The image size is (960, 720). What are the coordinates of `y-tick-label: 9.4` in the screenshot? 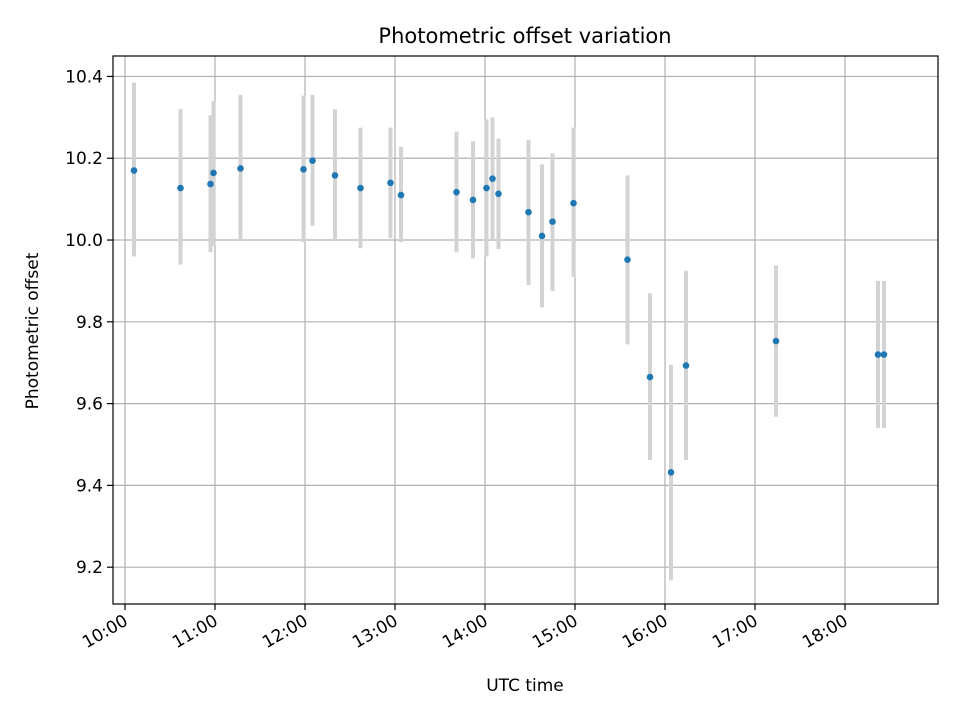 It's located at (89, 486).